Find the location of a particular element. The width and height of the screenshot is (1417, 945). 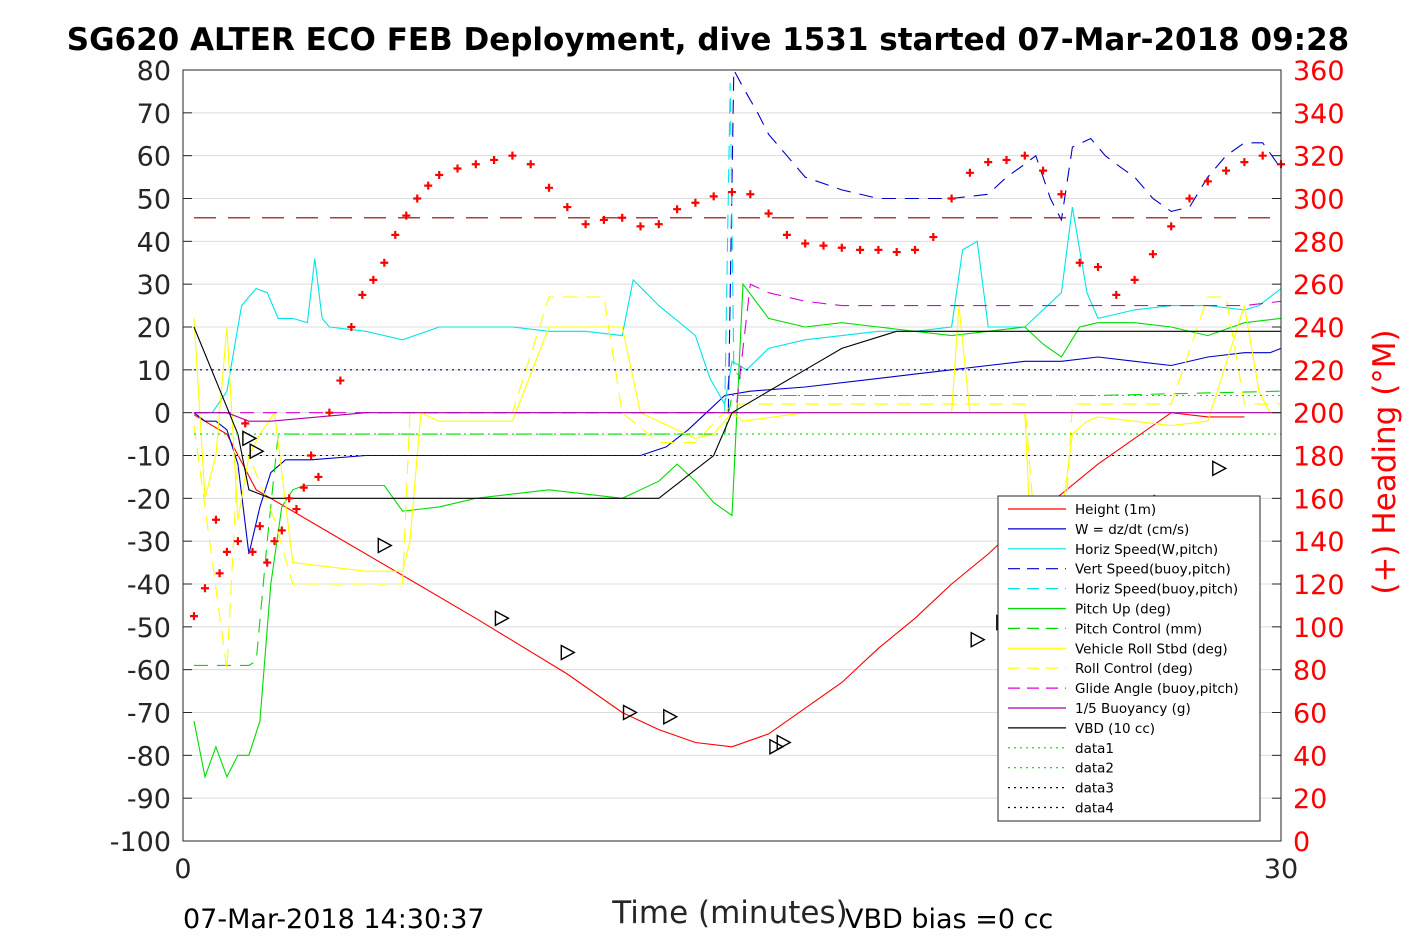

legend-label: data2 is located at coordinates (1094, 769).